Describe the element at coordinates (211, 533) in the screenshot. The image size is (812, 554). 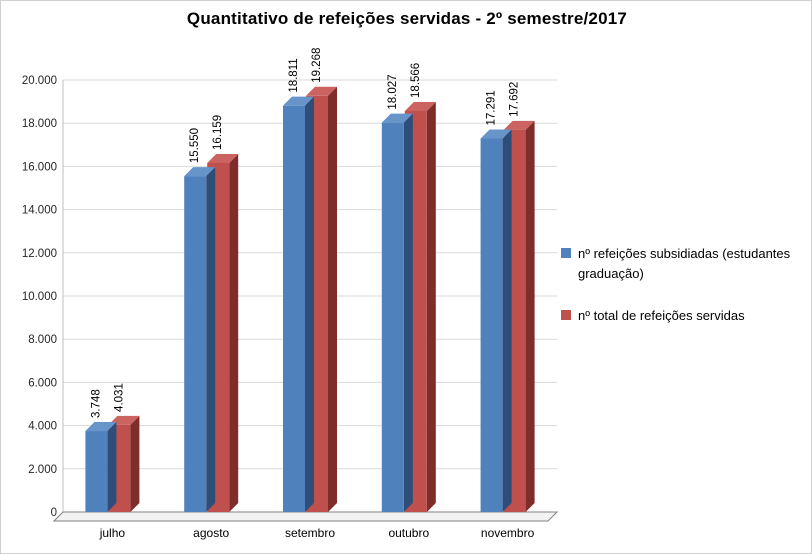
I see `x-axis-label-agosto: agosto` at that location.